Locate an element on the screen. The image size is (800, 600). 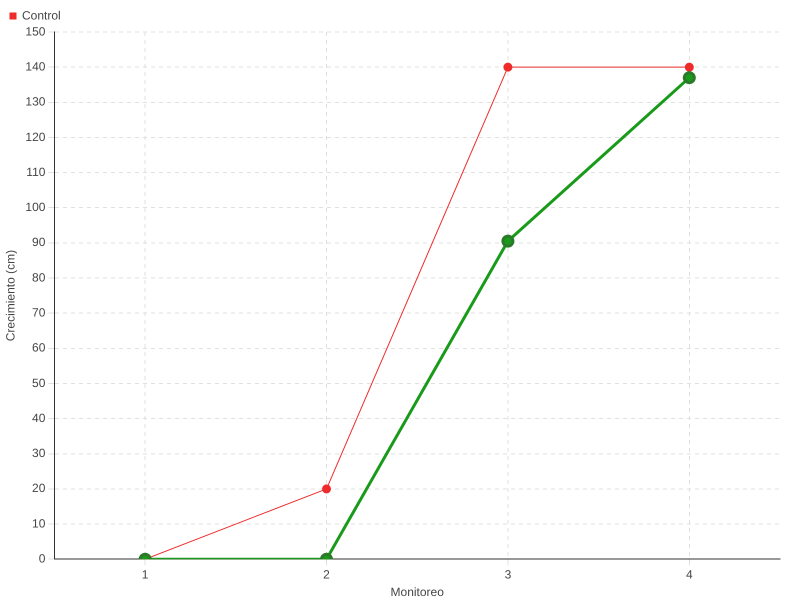
y-tick-label: 120 is located at coordinates (35, 137).